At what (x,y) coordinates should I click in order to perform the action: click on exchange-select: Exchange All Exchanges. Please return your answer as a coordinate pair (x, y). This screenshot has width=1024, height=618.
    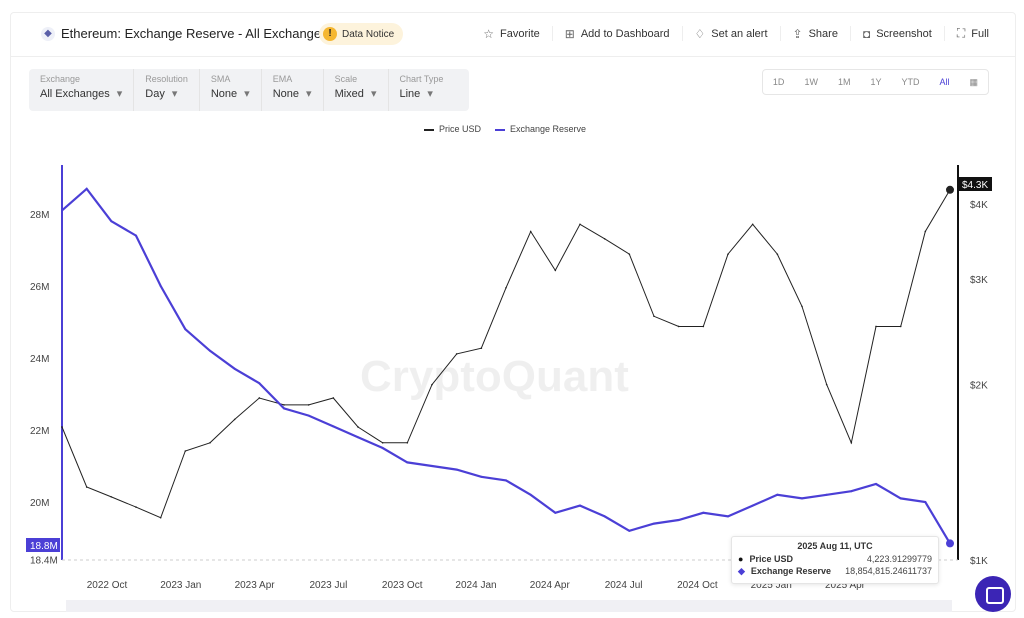
    Looking at the image, I should click on (82, 90).